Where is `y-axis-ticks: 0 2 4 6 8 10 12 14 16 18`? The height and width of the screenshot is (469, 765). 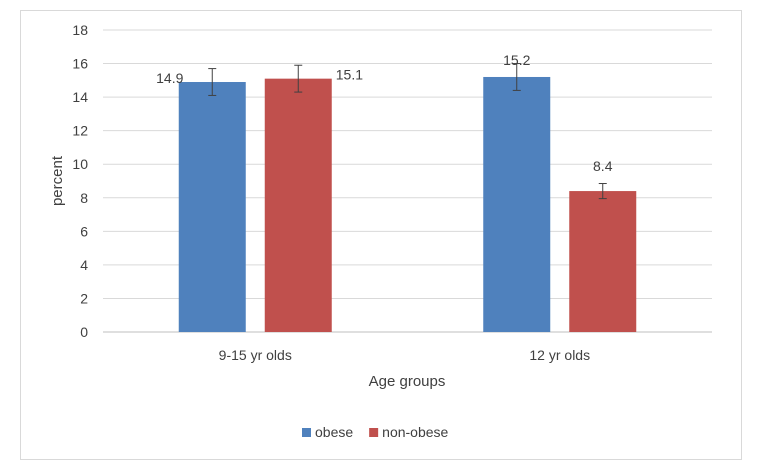 y-axis-ticks: 0 2 4 6 8 10 12 14 16 18 is located at coordinates (80, 181).